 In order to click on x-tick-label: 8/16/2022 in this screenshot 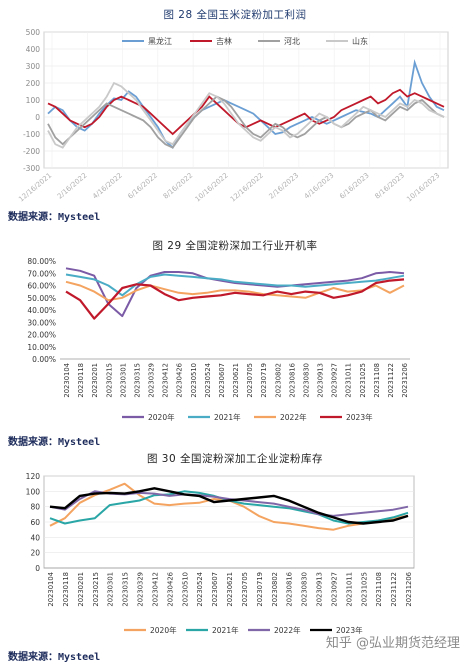, I will do `click(178, 185)`.